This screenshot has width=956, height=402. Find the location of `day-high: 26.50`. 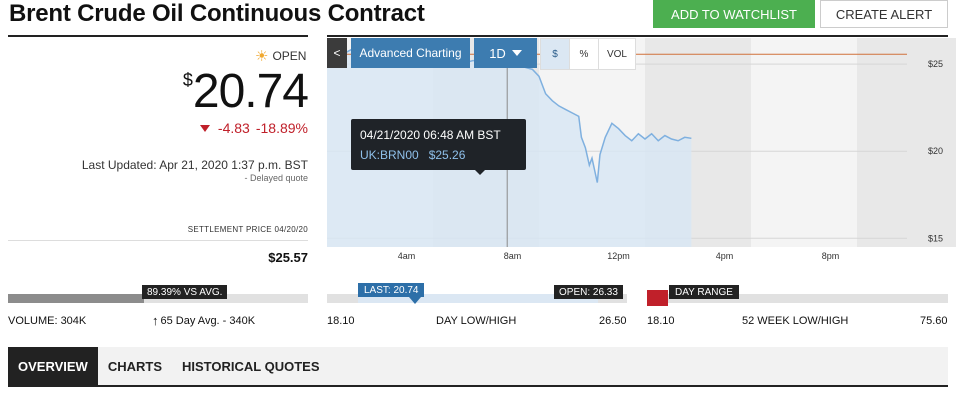

day-high: 26.50 is located at coordinates (613, 321).